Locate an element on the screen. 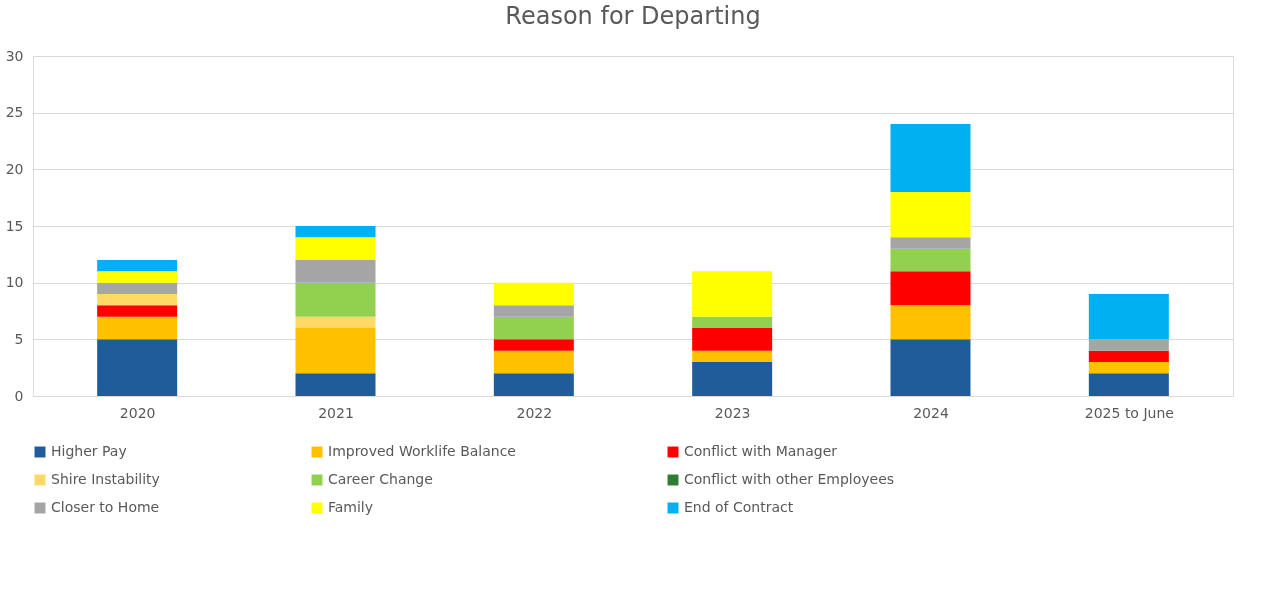 Image resolution: width=1287 pixels, height=592 pixels. legend-label: Closer to Home is located at coordinates (105, 507).